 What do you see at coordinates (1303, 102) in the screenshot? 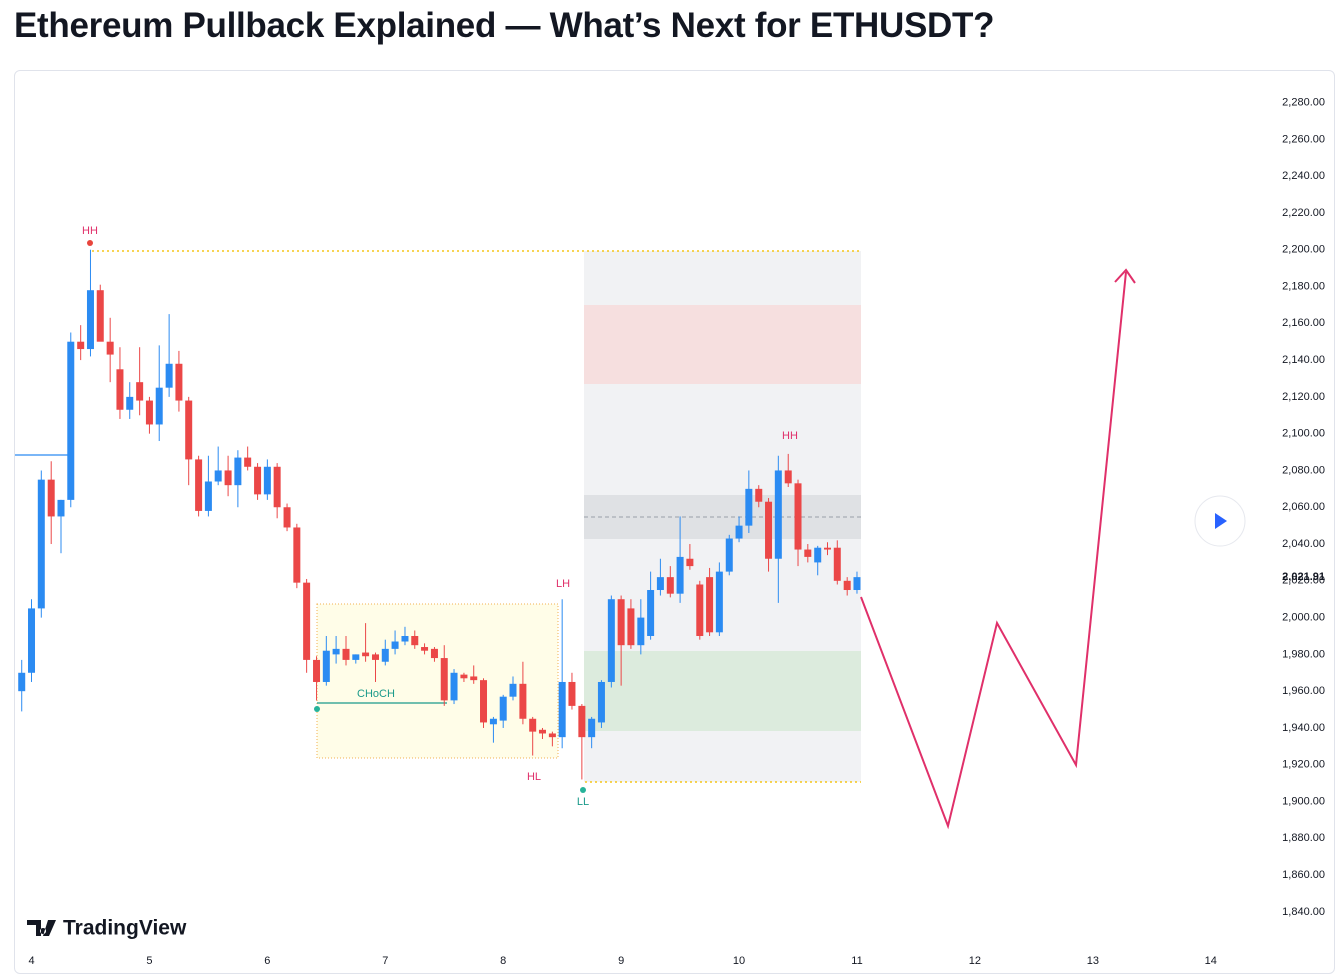
I see `y-tick-label: 2,280.00` at bounding box center [1303, 102].